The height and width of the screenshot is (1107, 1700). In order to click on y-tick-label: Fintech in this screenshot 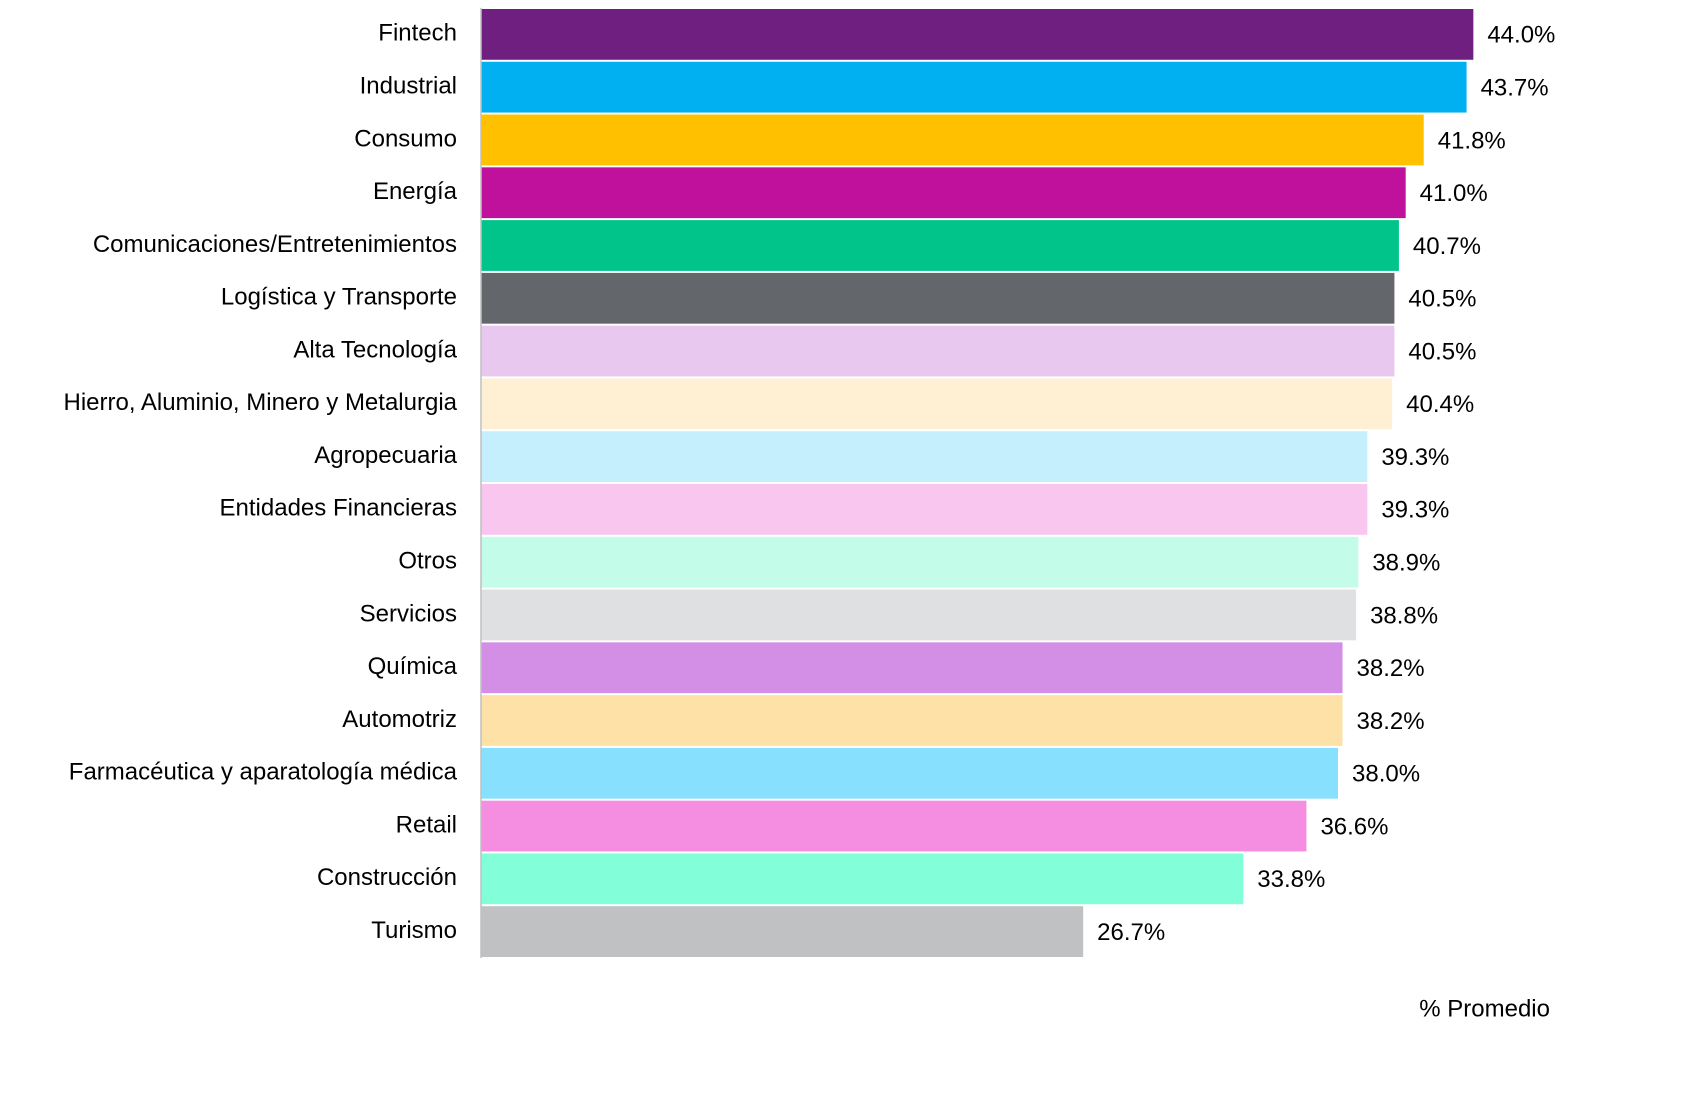, I will do `click(417, 33)`.